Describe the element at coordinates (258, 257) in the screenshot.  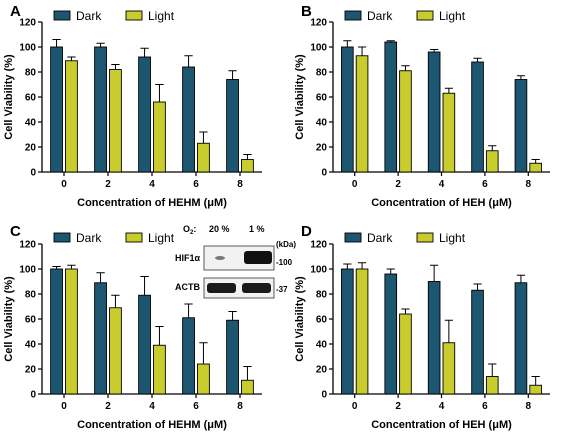
I see `hif1a-band-lane2` at that location.